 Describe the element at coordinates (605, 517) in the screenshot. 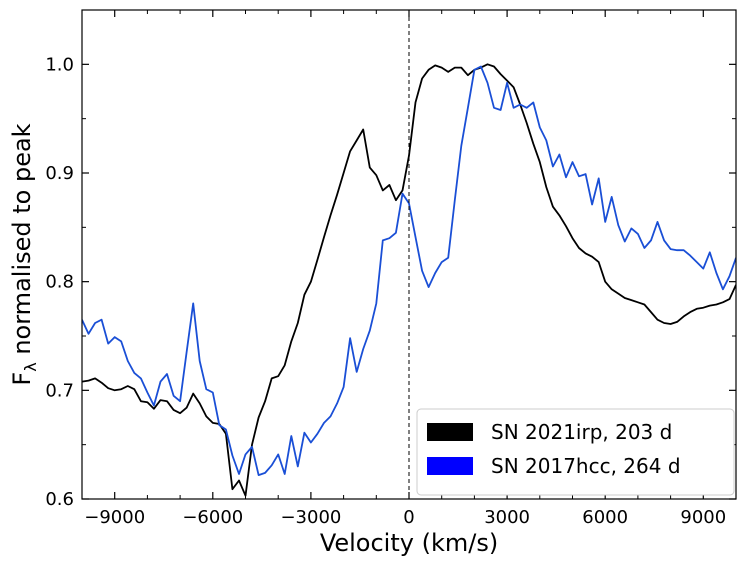

I see `x-tick-label: 6000` at that location.